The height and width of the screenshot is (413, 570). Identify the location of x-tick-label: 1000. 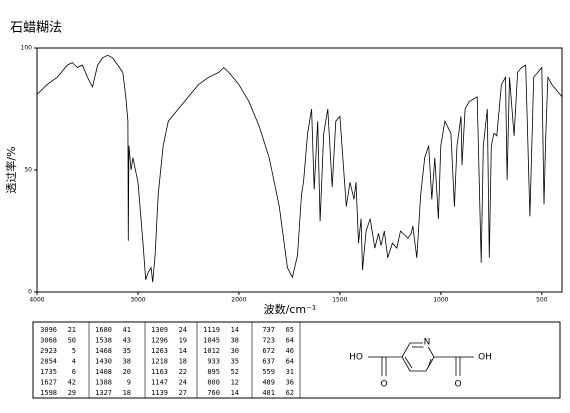
(440, 300).